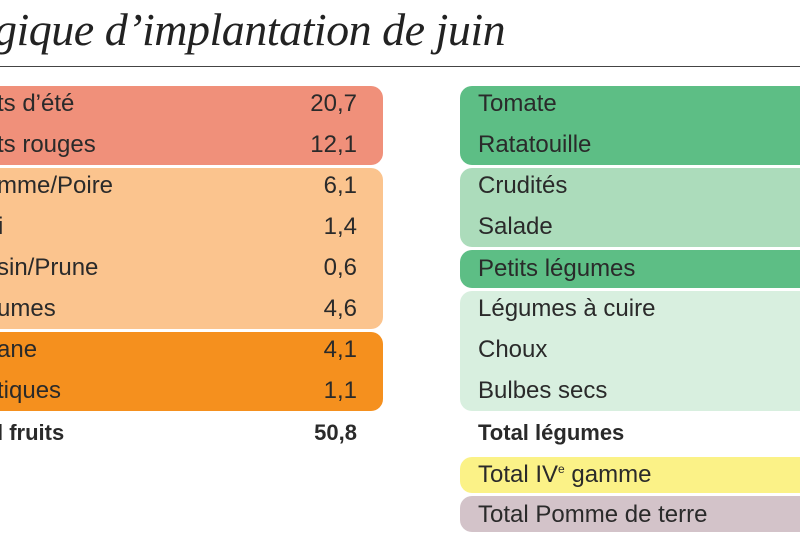 This screenshot has width=800, height=550. Describe the element at coordinates (57, 185) in the screenshot. I see `fruit-label: mme/Poire` at that location.